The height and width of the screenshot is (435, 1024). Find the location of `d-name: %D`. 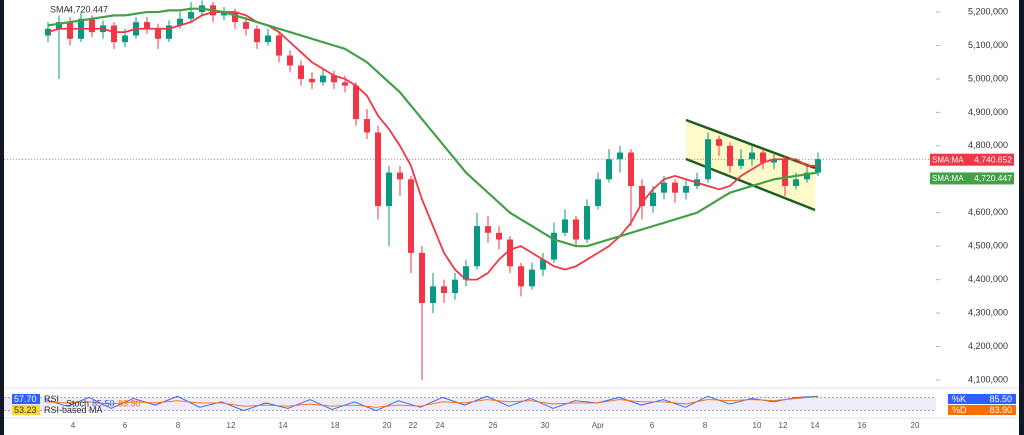

d-name: %D is located at coordinates (959, 410).